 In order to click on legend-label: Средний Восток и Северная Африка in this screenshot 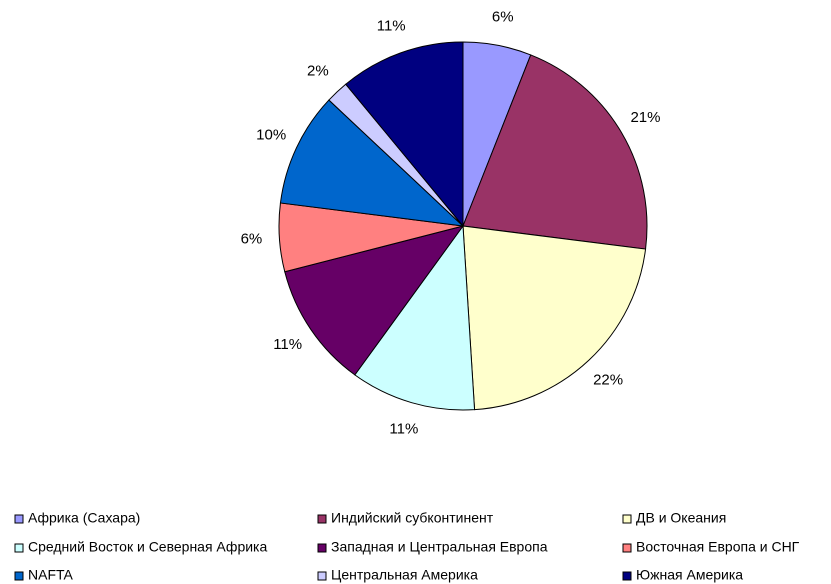, I will do `click(147, 547)`.